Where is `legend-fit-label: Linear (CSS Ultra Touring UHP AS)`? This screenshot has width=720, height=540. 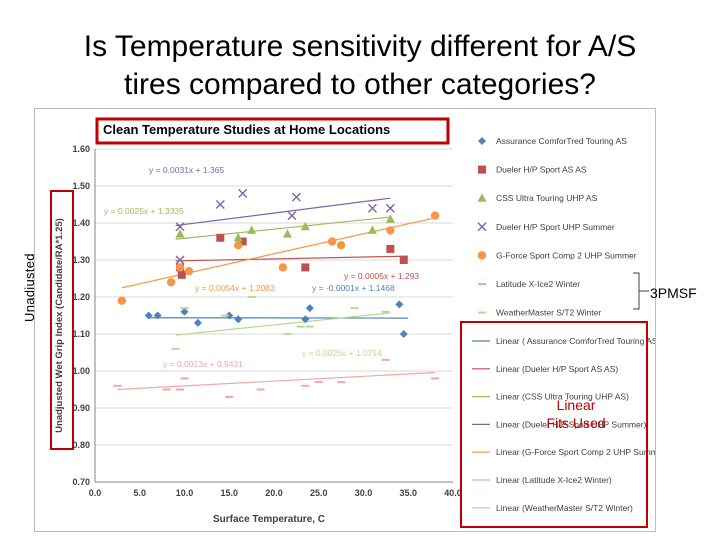 legend-fit-label: Linear (CSS Ultra Touring UHP AS) is located at coordinates (562, 397).